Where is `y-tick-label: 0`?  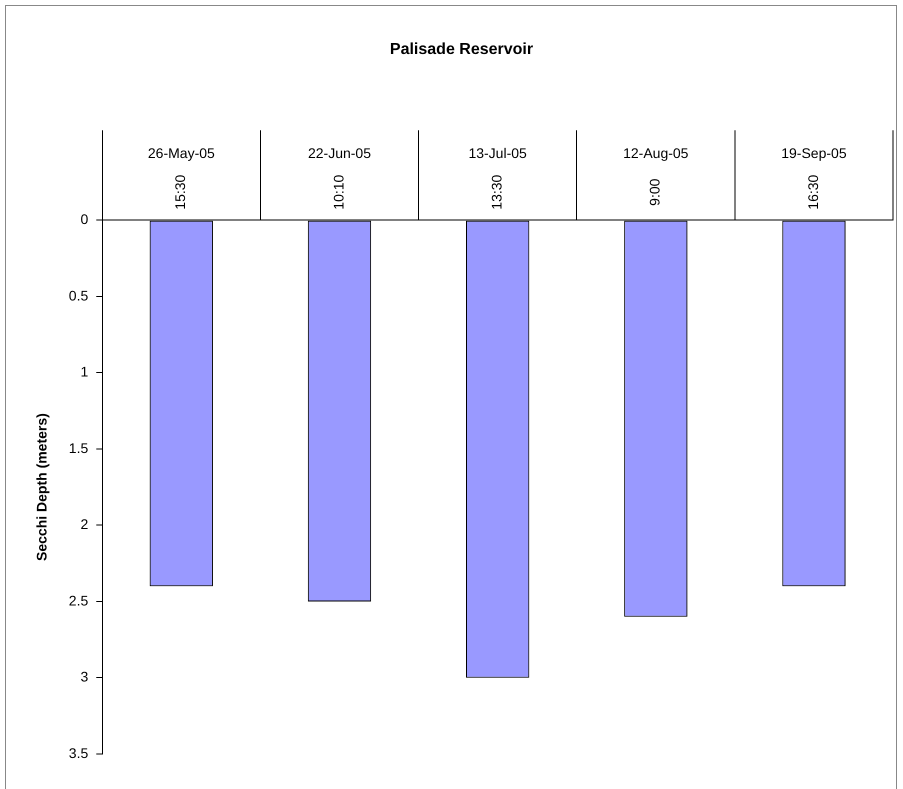
y-tick-label: 0 is located at coordinates (84, 219).